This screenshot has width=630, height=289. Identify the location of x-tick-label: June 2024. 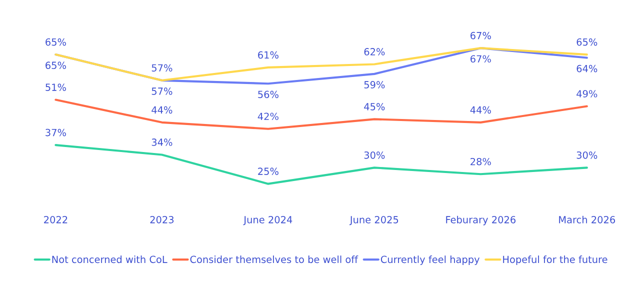
(267, 221).